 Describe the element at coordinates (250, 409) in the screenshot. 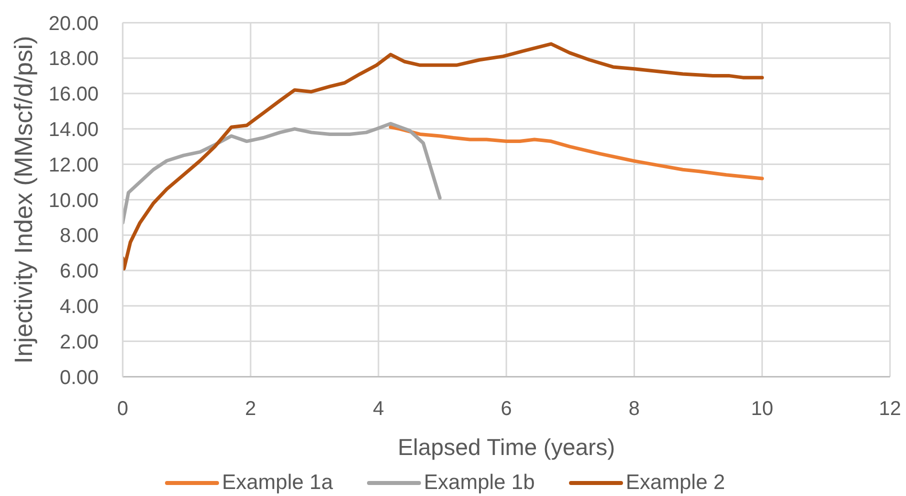

I see `x-tick-label: 2` at that location.